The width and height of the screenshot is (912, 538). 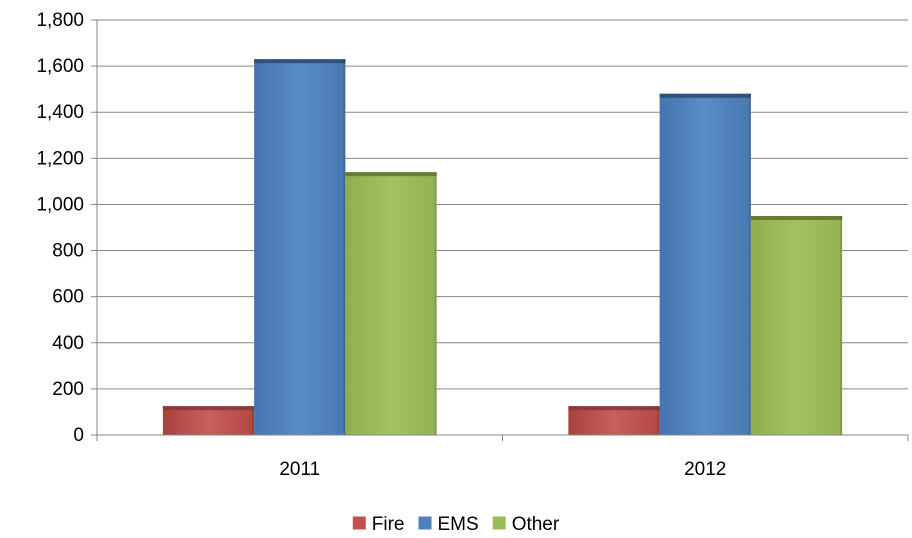 What do you see at coordinates (425, 523) in the screenshot?
I see `legend-swatch-ems` at bounding box center [425, 523].